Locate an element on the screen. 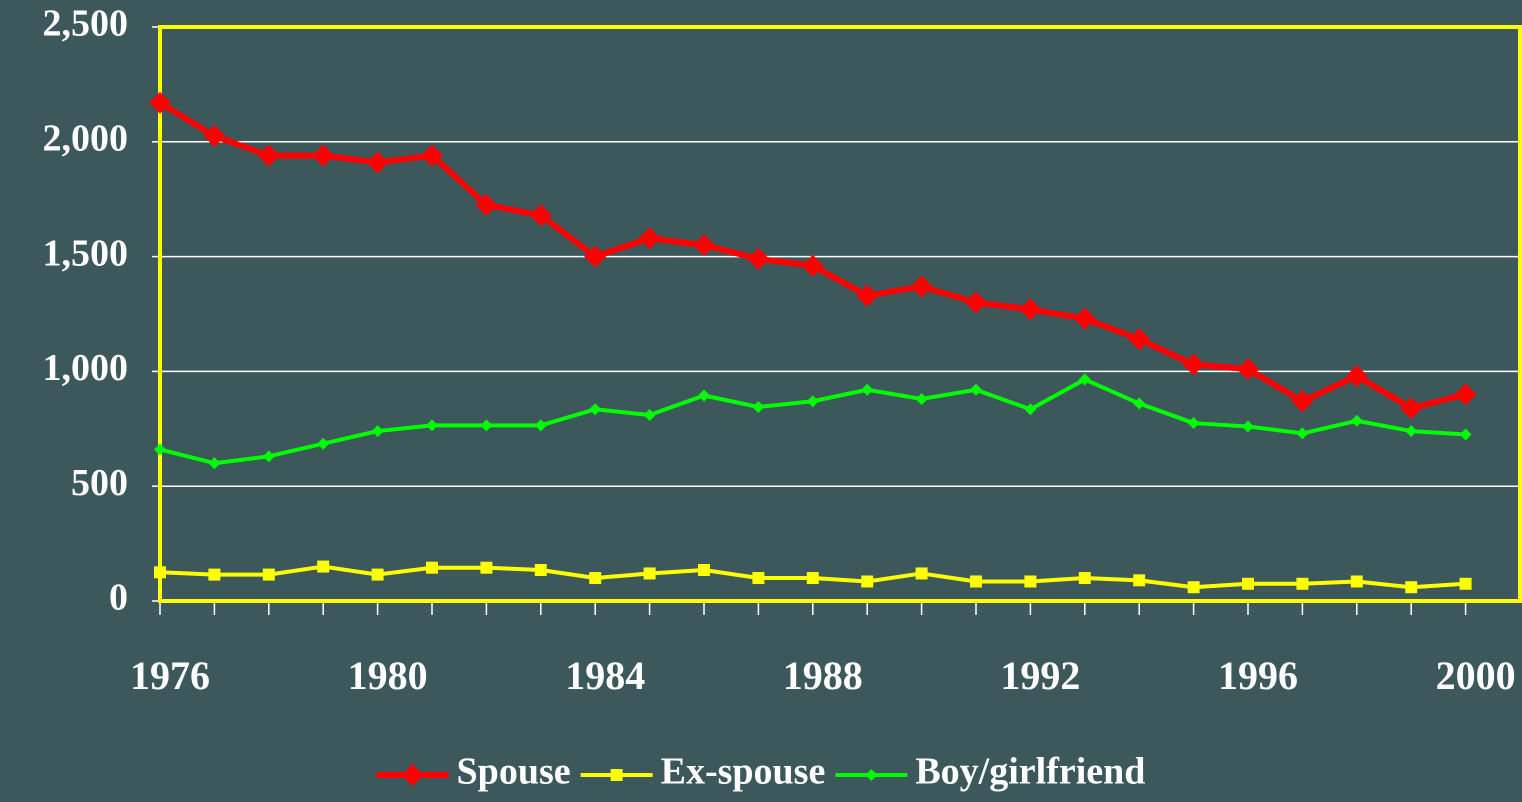  x-tick-label: 1988 is located at coordinates (823, 675).